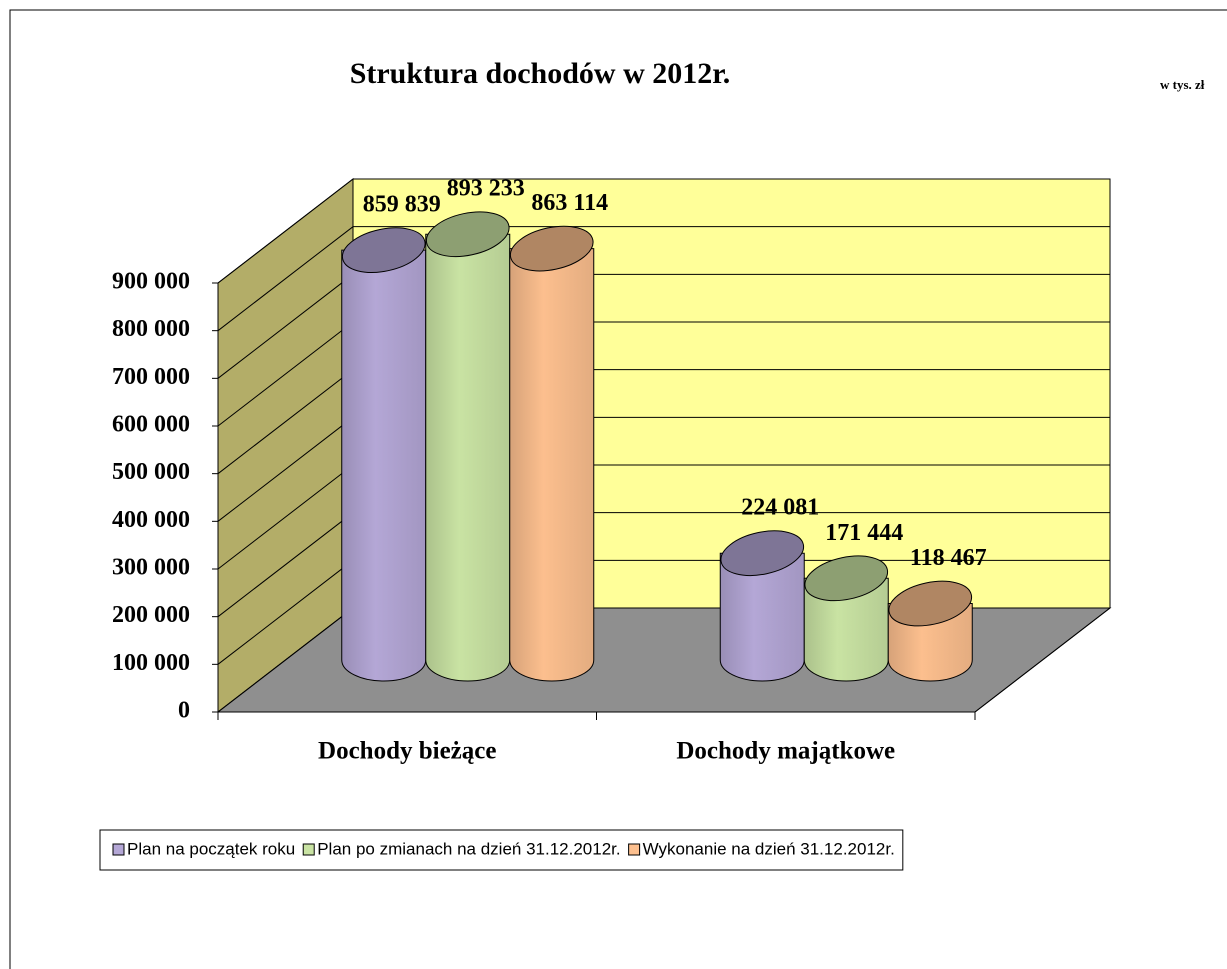 This screenshot has width=1227, height=969. I want to click on y-tick-label: 400 000, so click(151, 520).